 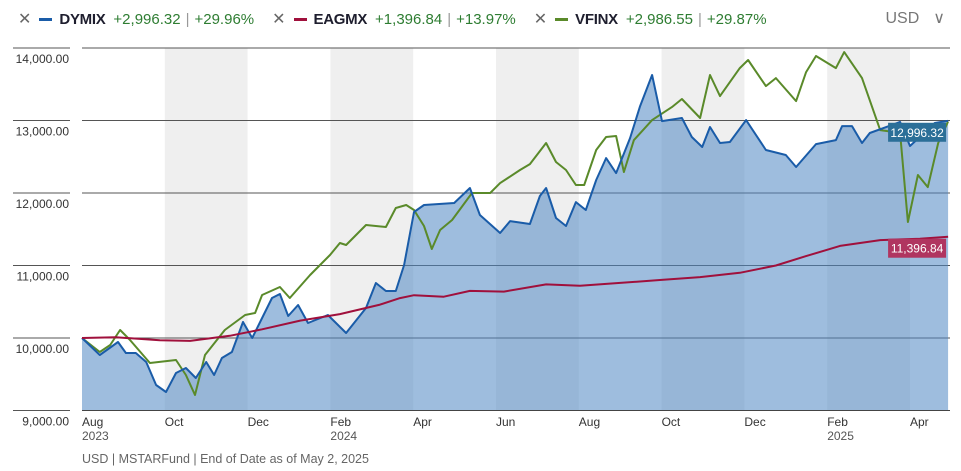 I want to click on legend-ticker: VFINX, so click(x=596, y=19).